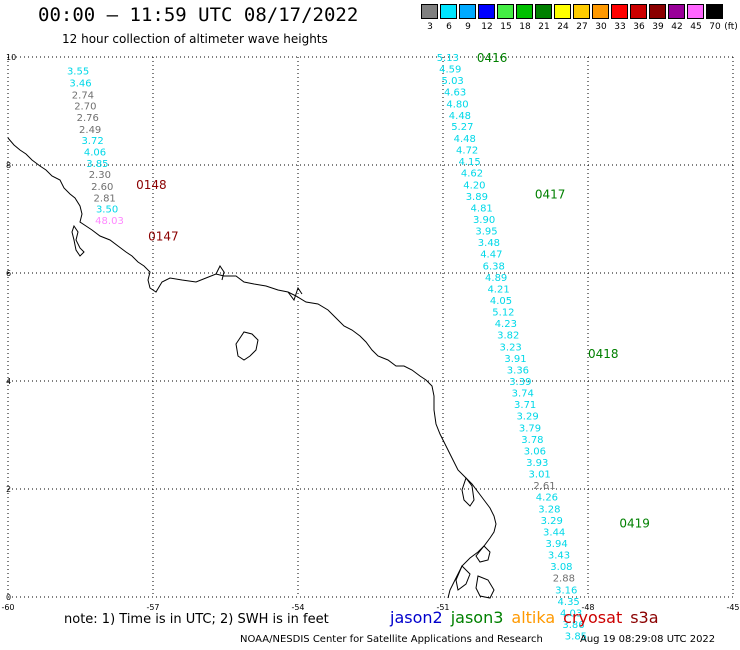 This screenshot has height=650, width=740. What do you see at coordinates (498, 290) in the screenshot?
I see `wave-height-value: 4.21` at bounding box center [498, 290].